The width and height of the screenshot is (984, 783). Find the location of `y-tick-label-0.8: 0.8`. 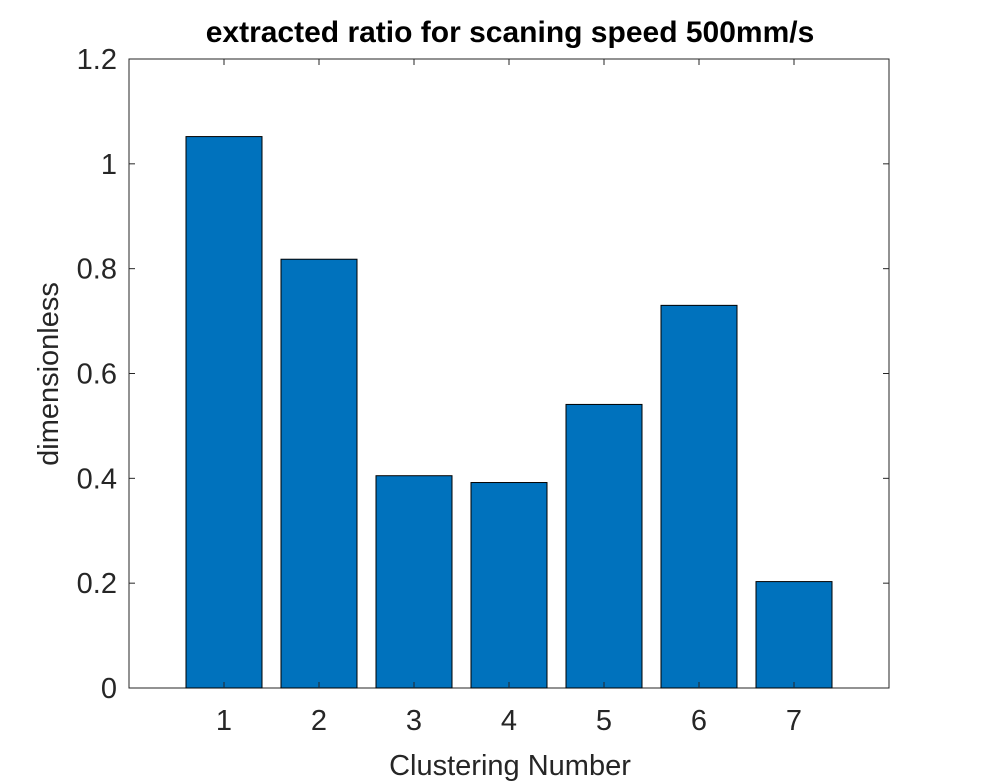

y-tick-label-0.8: 0.8 is located at coordinates (97, 270).